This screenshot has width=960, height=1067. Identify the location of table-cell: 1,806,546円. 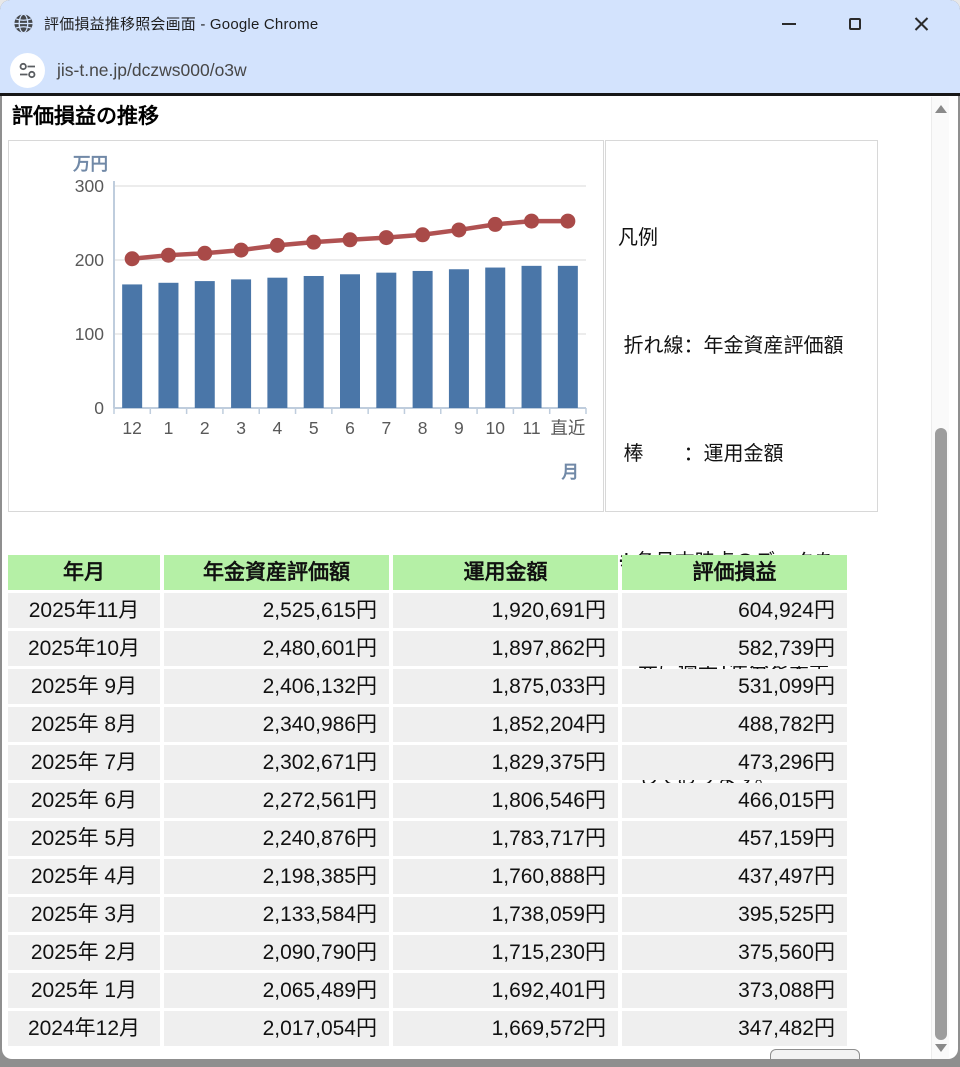
(505, 800).